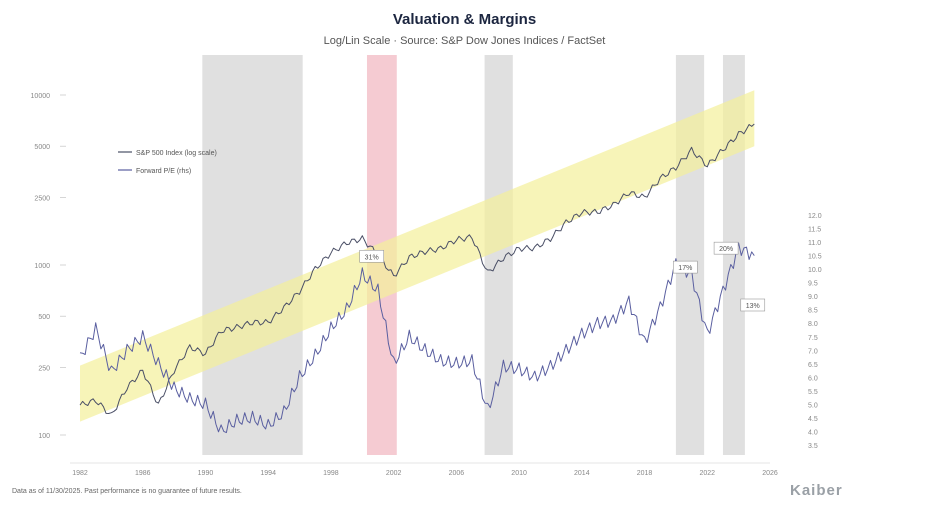 This screenshot has width=929, height=509. I want to click on annotation-label-0: 20%, so click(726, 249).